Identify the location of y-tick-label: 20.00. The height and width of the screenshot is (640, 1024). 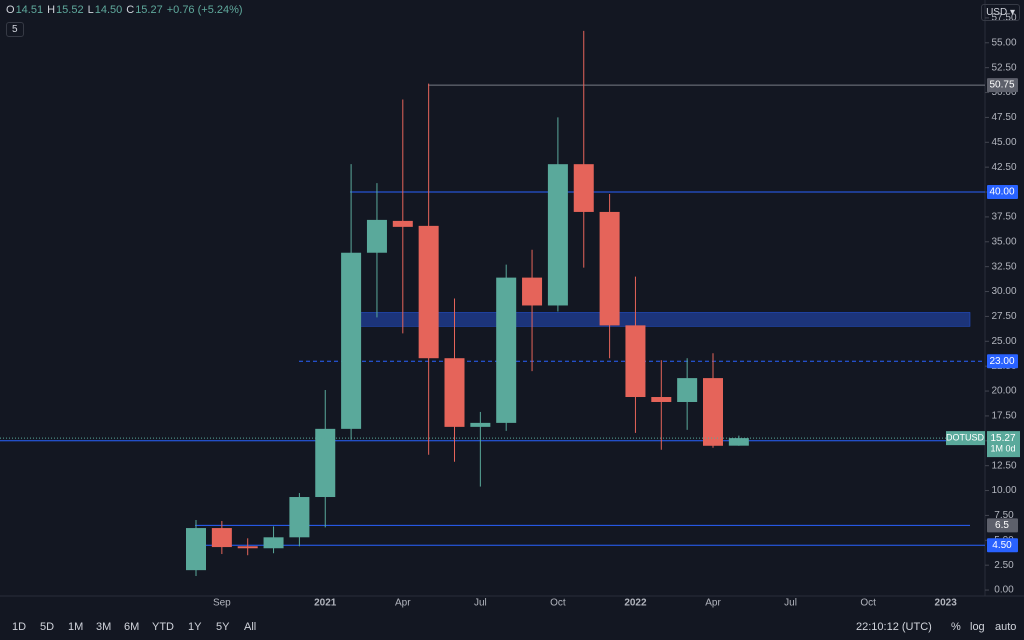
(1003, 391).